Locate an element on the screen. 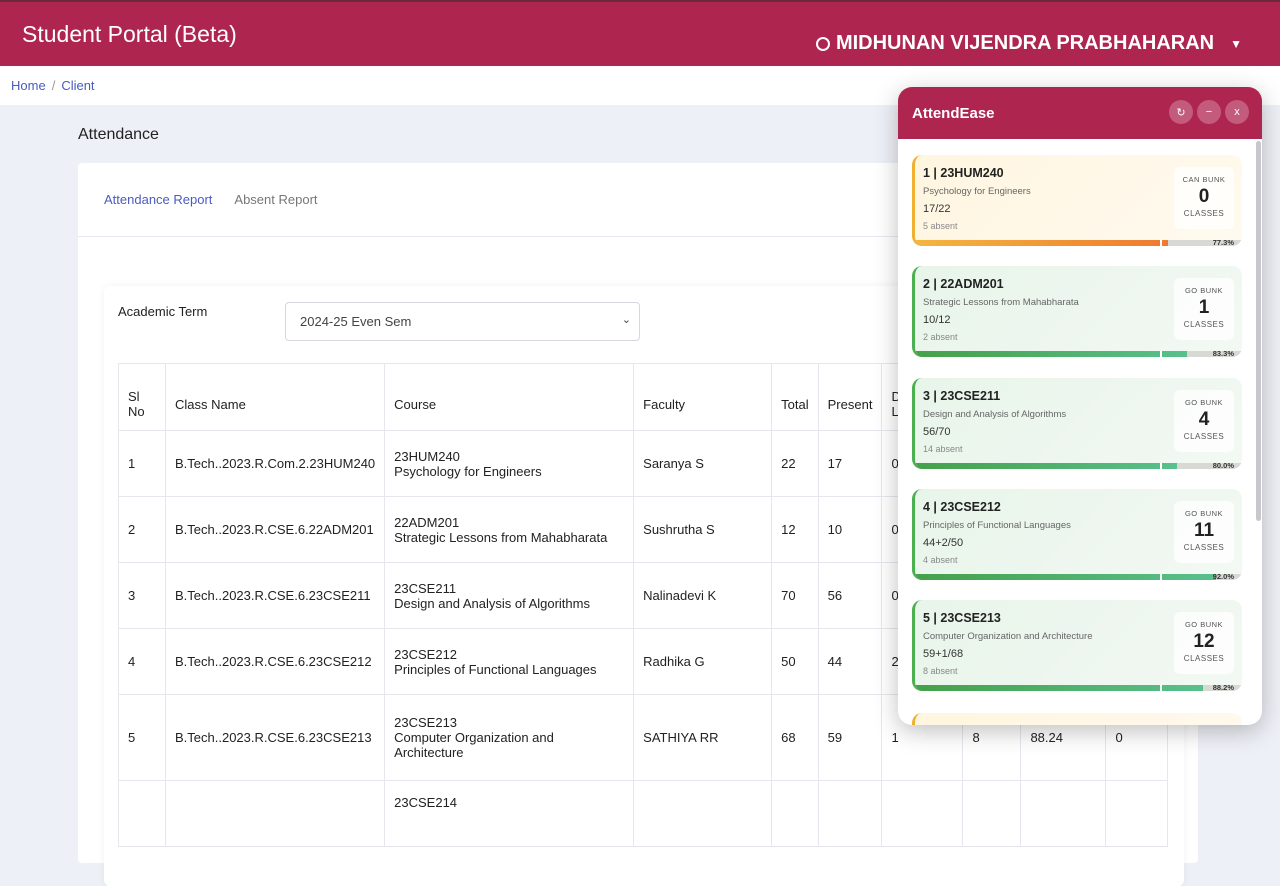 The image size is (1280, 886). cell-faculty: Sushrutha S is located at coordinates (703, 529).